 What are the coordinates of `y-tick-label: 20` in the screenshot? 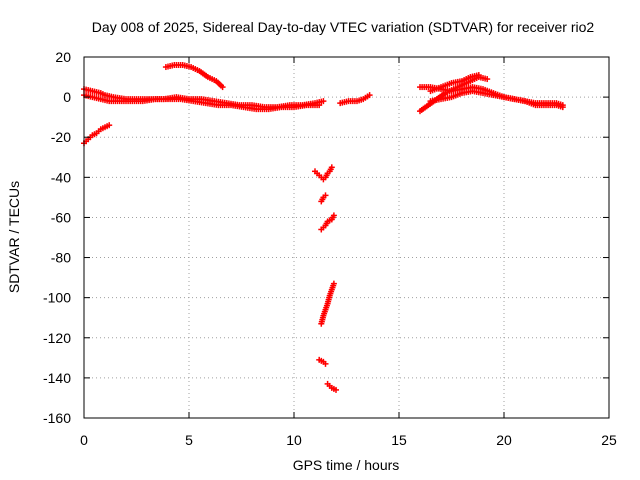 It's located at (63, 57).